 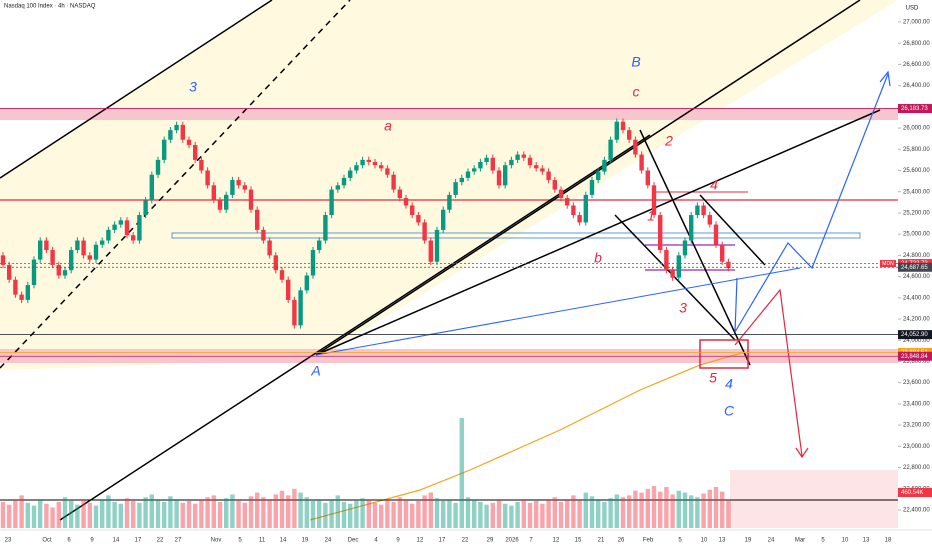 What do you see at coordinates (442, 541) in the screenshot?
I see `x-tick-label: 17` at bounding box center [442, 541].